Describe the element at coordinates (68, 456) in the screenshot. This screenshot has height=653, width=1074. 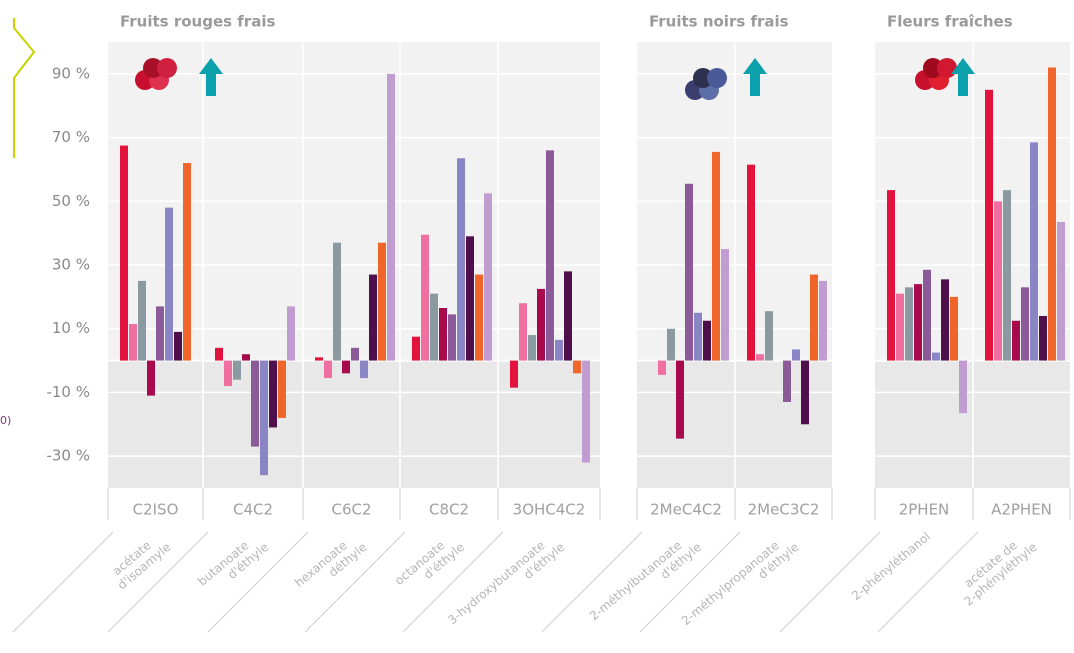
I see `y-tick-label: -30 %` at that location.